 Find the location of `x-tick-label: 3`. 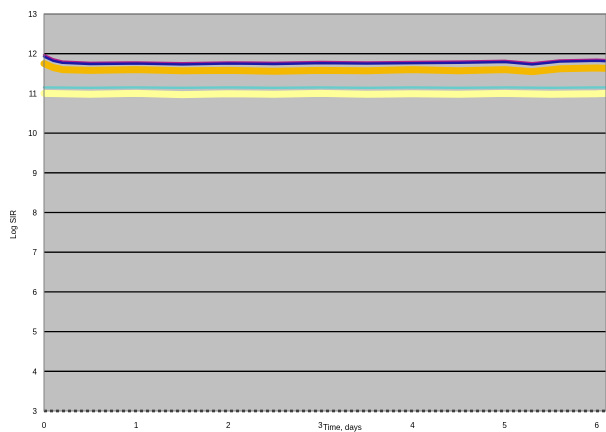

x-tick-label: 3 is located at coordinates (320, 425).